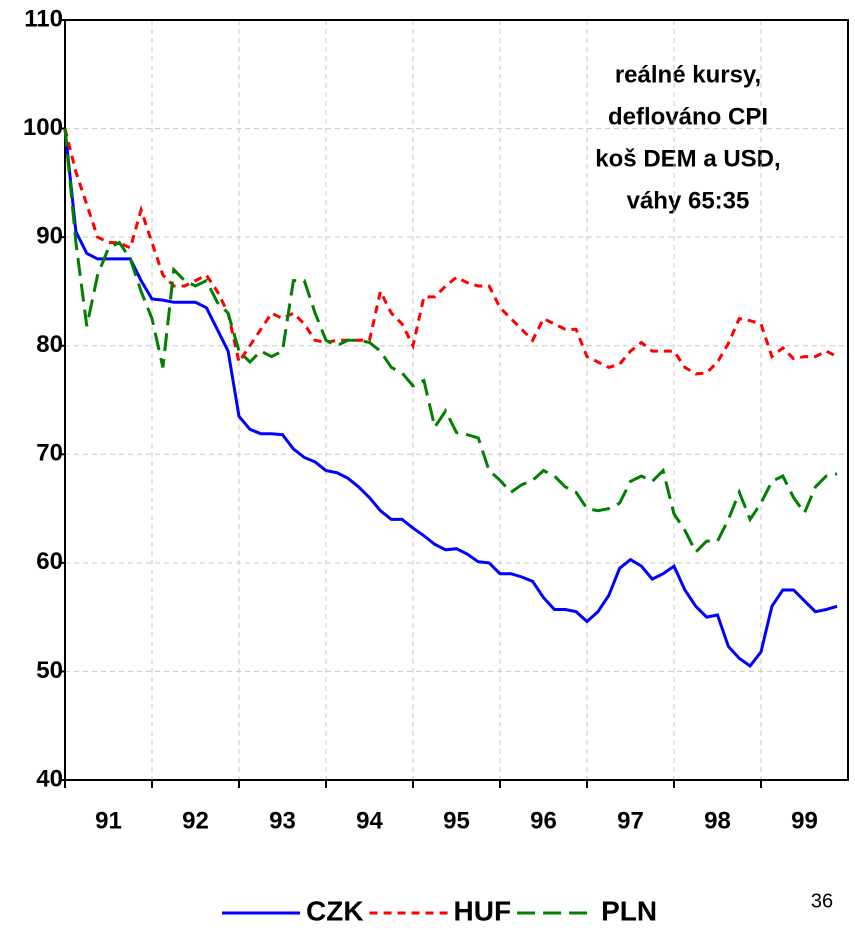  Describe the element at coordinates (688, 200) in the screenshot. I see `annotation: váhy 65:35` at that location.